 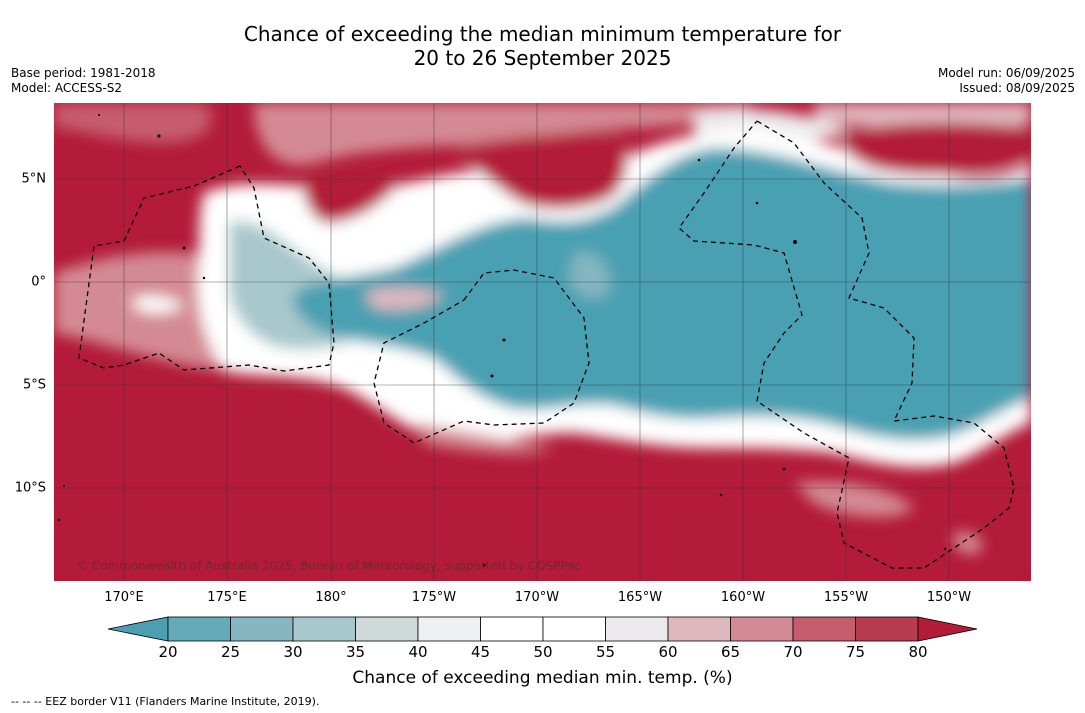 I want to click on colorbar, so click(x=543, y=629).